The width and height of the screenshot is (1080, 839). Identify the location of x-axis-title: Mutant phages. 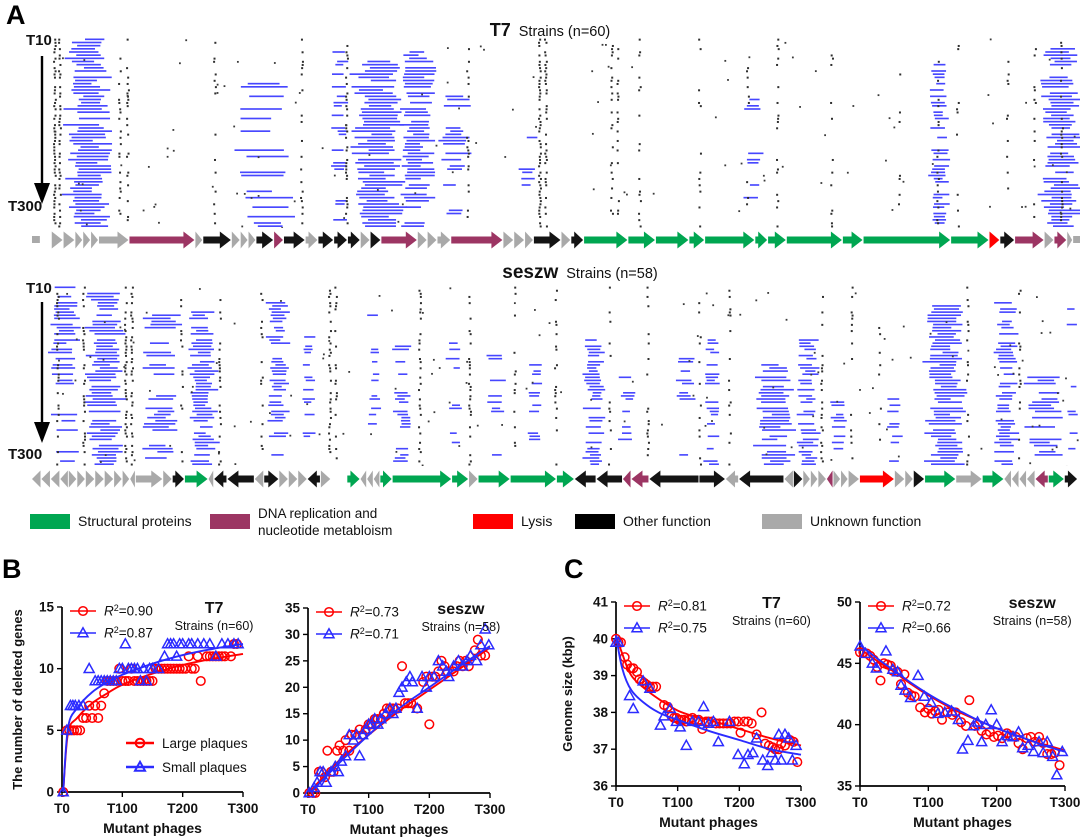
(399, 829).